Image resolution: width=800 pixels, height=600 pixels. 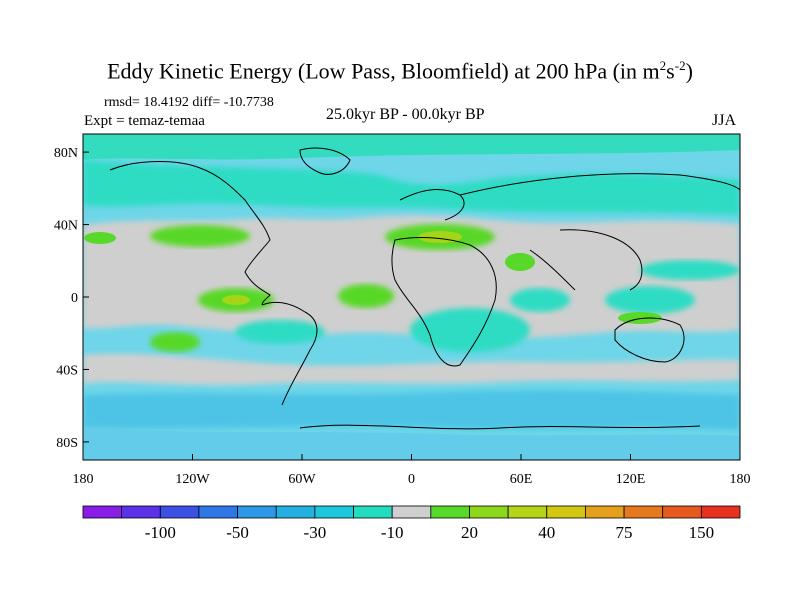 I want to click on colorbar-label: -10, so click(x=392, y=532).